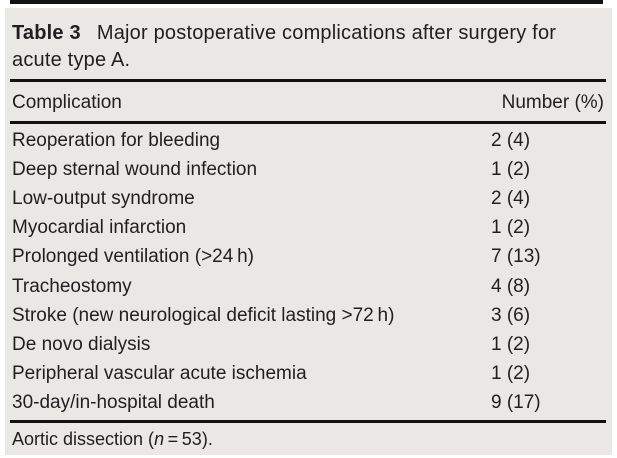 This screenshot has width=617, height=458. What do you see at coordinates (308, 421) in the screenshot?
I see `rule-above-footnote` at bounding box center [308, 421].